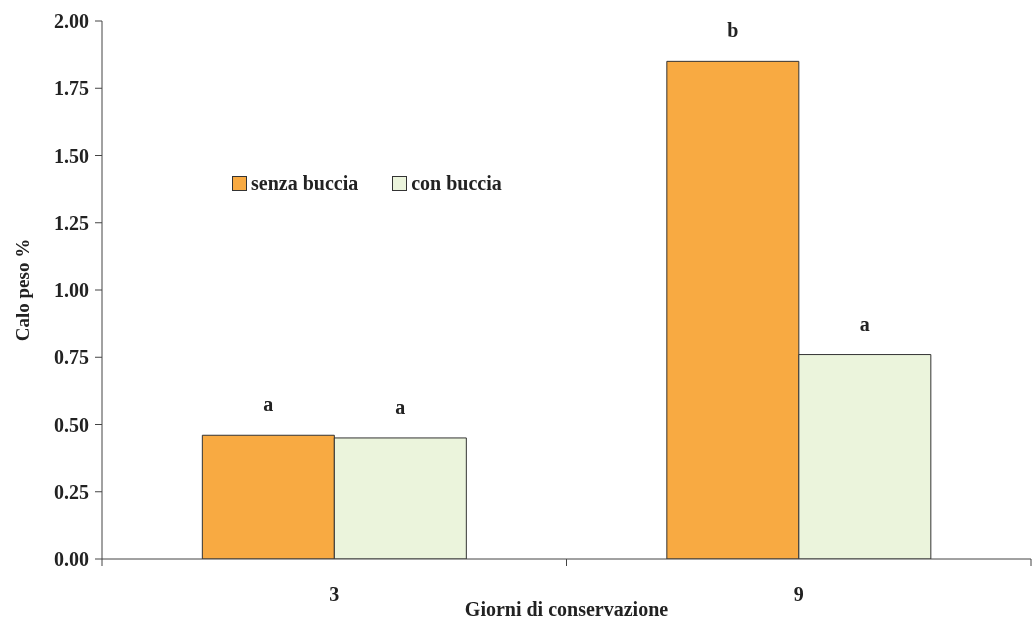 This screenshot has height=641, width=1032. Describe the element at coordinates (71, 559) in the screenshot. I see `y-tick-label: 0.00` at that location.